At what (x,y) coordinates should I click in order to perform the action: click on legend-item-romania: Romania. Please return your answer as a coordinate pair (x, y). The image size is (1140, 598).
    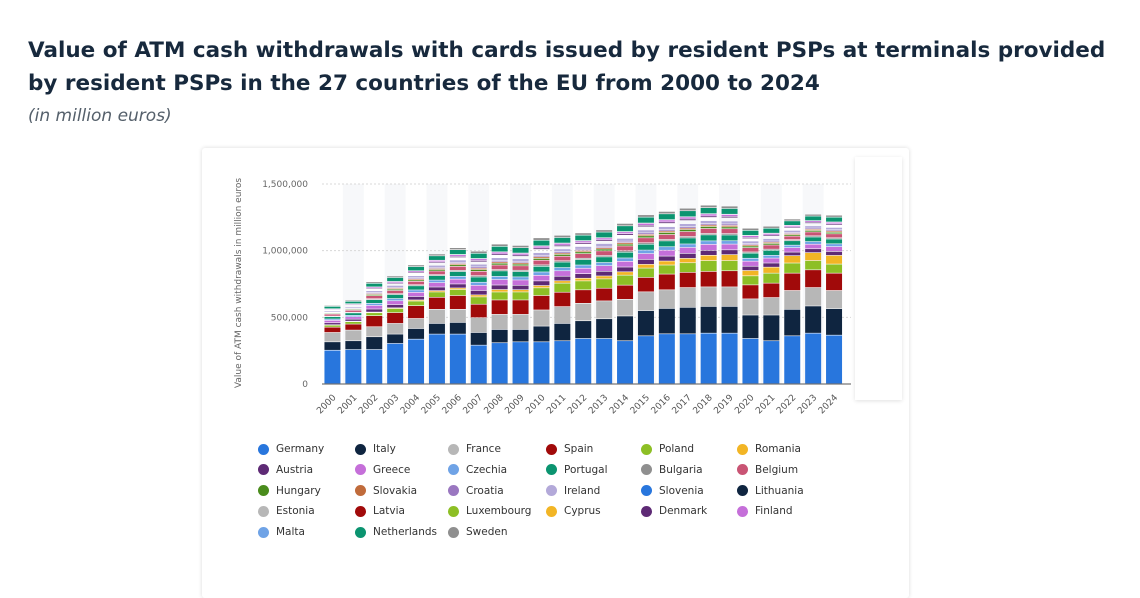
    Looking at the image, I should click on (769, 449).